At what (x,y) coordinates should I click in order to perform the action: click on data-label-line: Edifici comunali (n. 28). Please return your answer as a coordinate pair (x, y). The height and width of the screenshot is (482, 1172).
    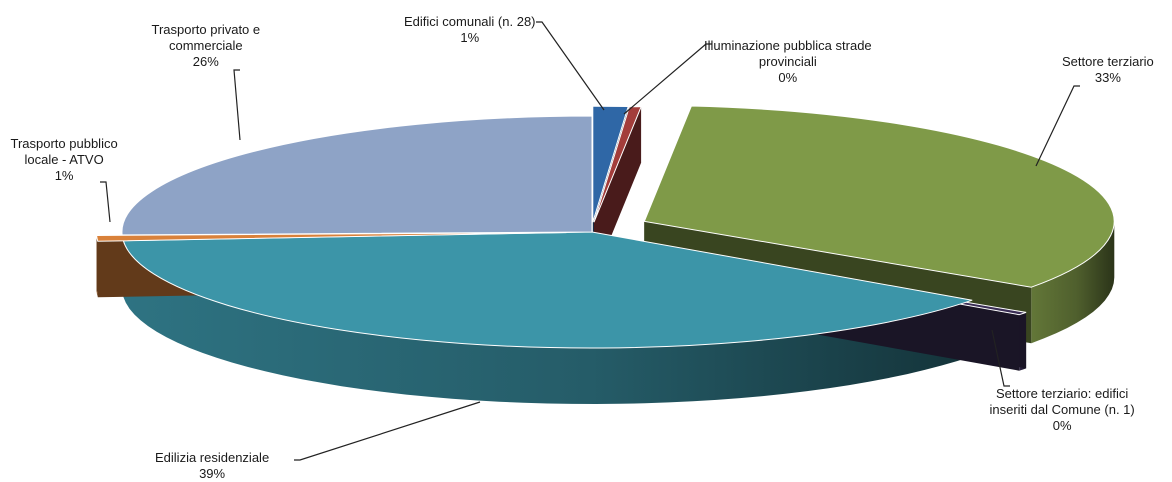
    Looking at the image, I should click on (470, 22).